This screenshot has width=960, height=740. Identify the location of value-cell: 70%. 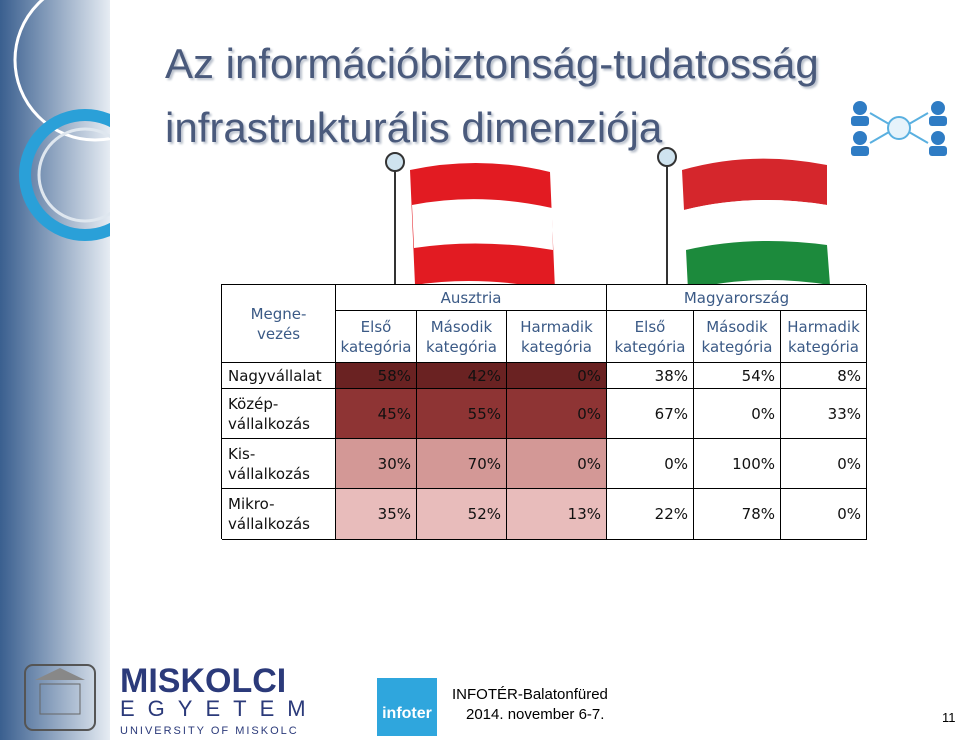
(462, 464).